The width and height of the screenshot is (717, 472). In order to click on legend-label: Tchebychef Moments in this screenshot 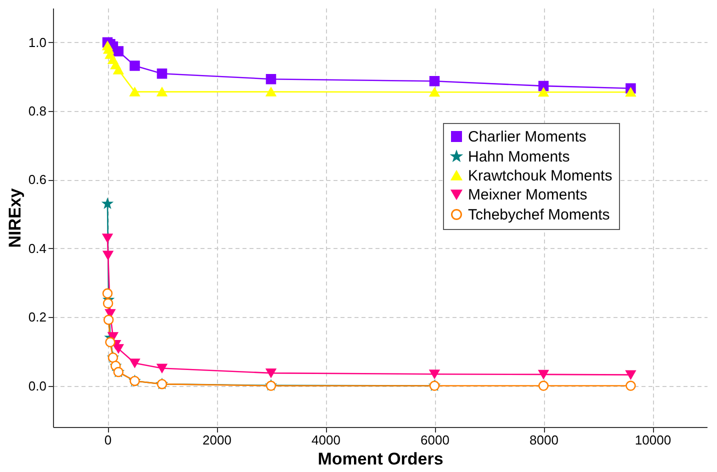, I will do `click(539, 215)`.